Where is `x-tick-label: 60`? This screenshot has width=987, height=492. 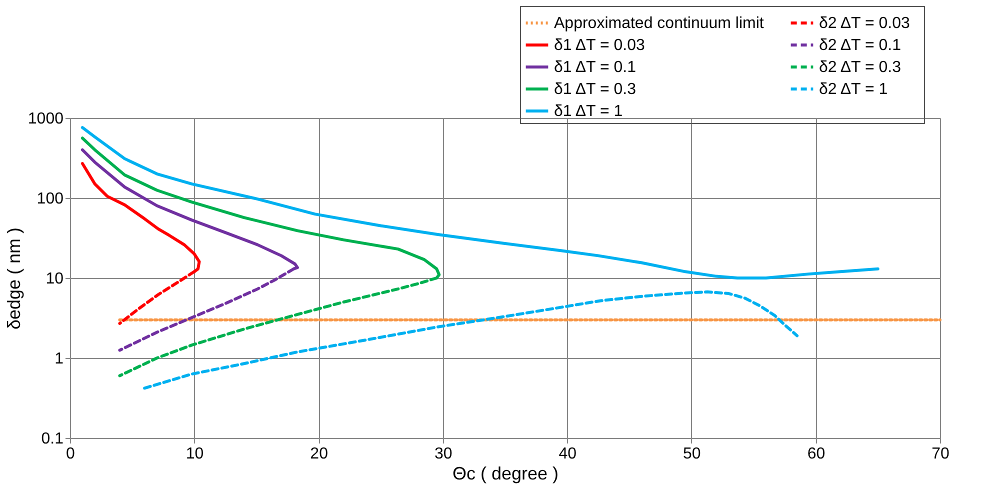
x-tick-label: 60 is located at coordinates (816, 454).